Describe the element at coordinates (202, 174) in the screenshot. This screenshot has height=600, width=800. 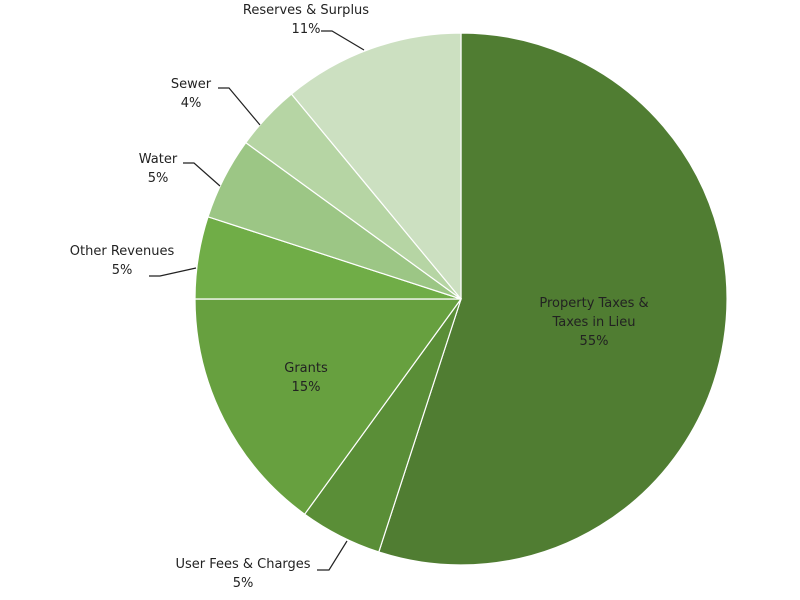
I see `leader-line-water` at that location.